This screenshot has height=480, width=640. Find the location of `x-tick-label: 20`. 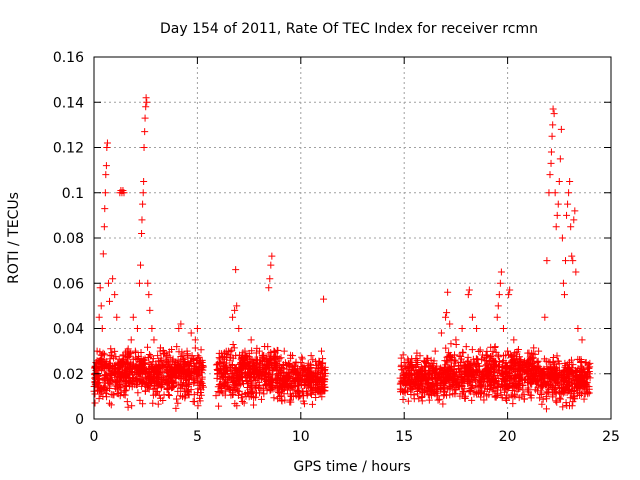

x-tick-label: 20 is located at coordinates (508, 437).